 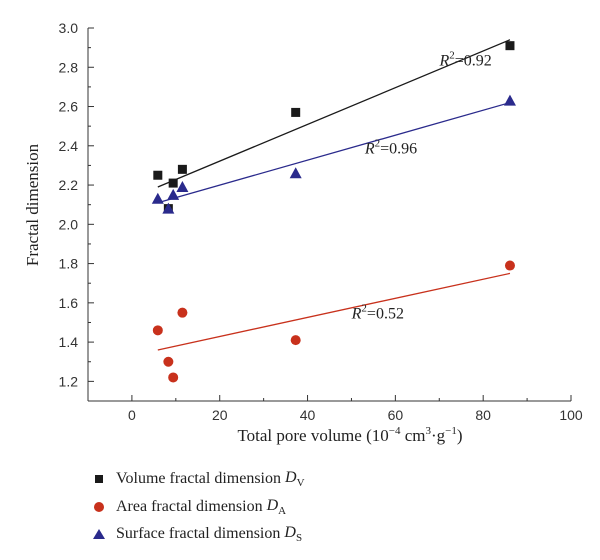 What do you see at coordinates (69, 28) in the screenshot?
I see `y-tick-label: 3.0` at bounding box center [69, 28].